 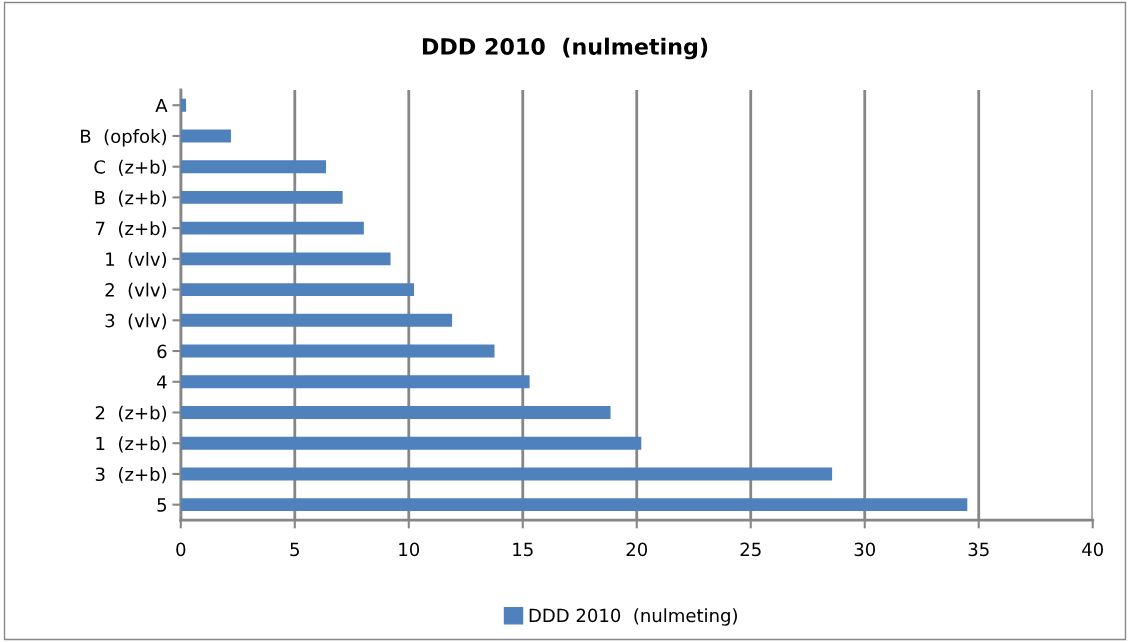 What do you see at coordinates (136, 321) in the screenshot?
I see `y-tick-label: 3 (vlv)` at bounding box center [136, 321].